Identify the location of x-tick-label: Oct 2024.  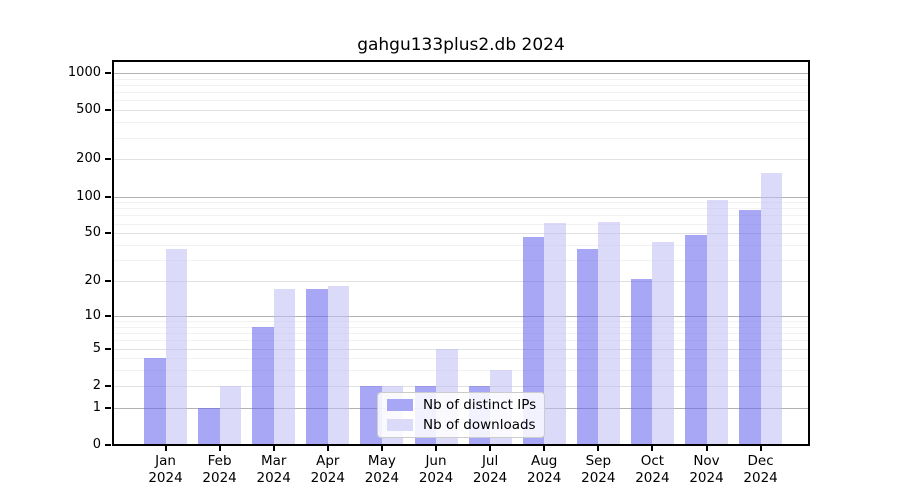
(652, 470).